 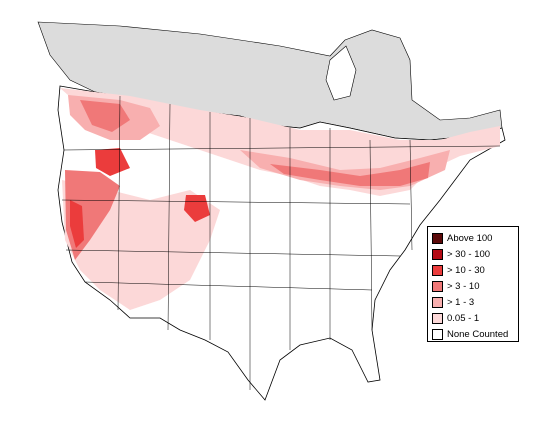 I want to click on legend-item: > 10 - 30, so click(x=475, y=270).